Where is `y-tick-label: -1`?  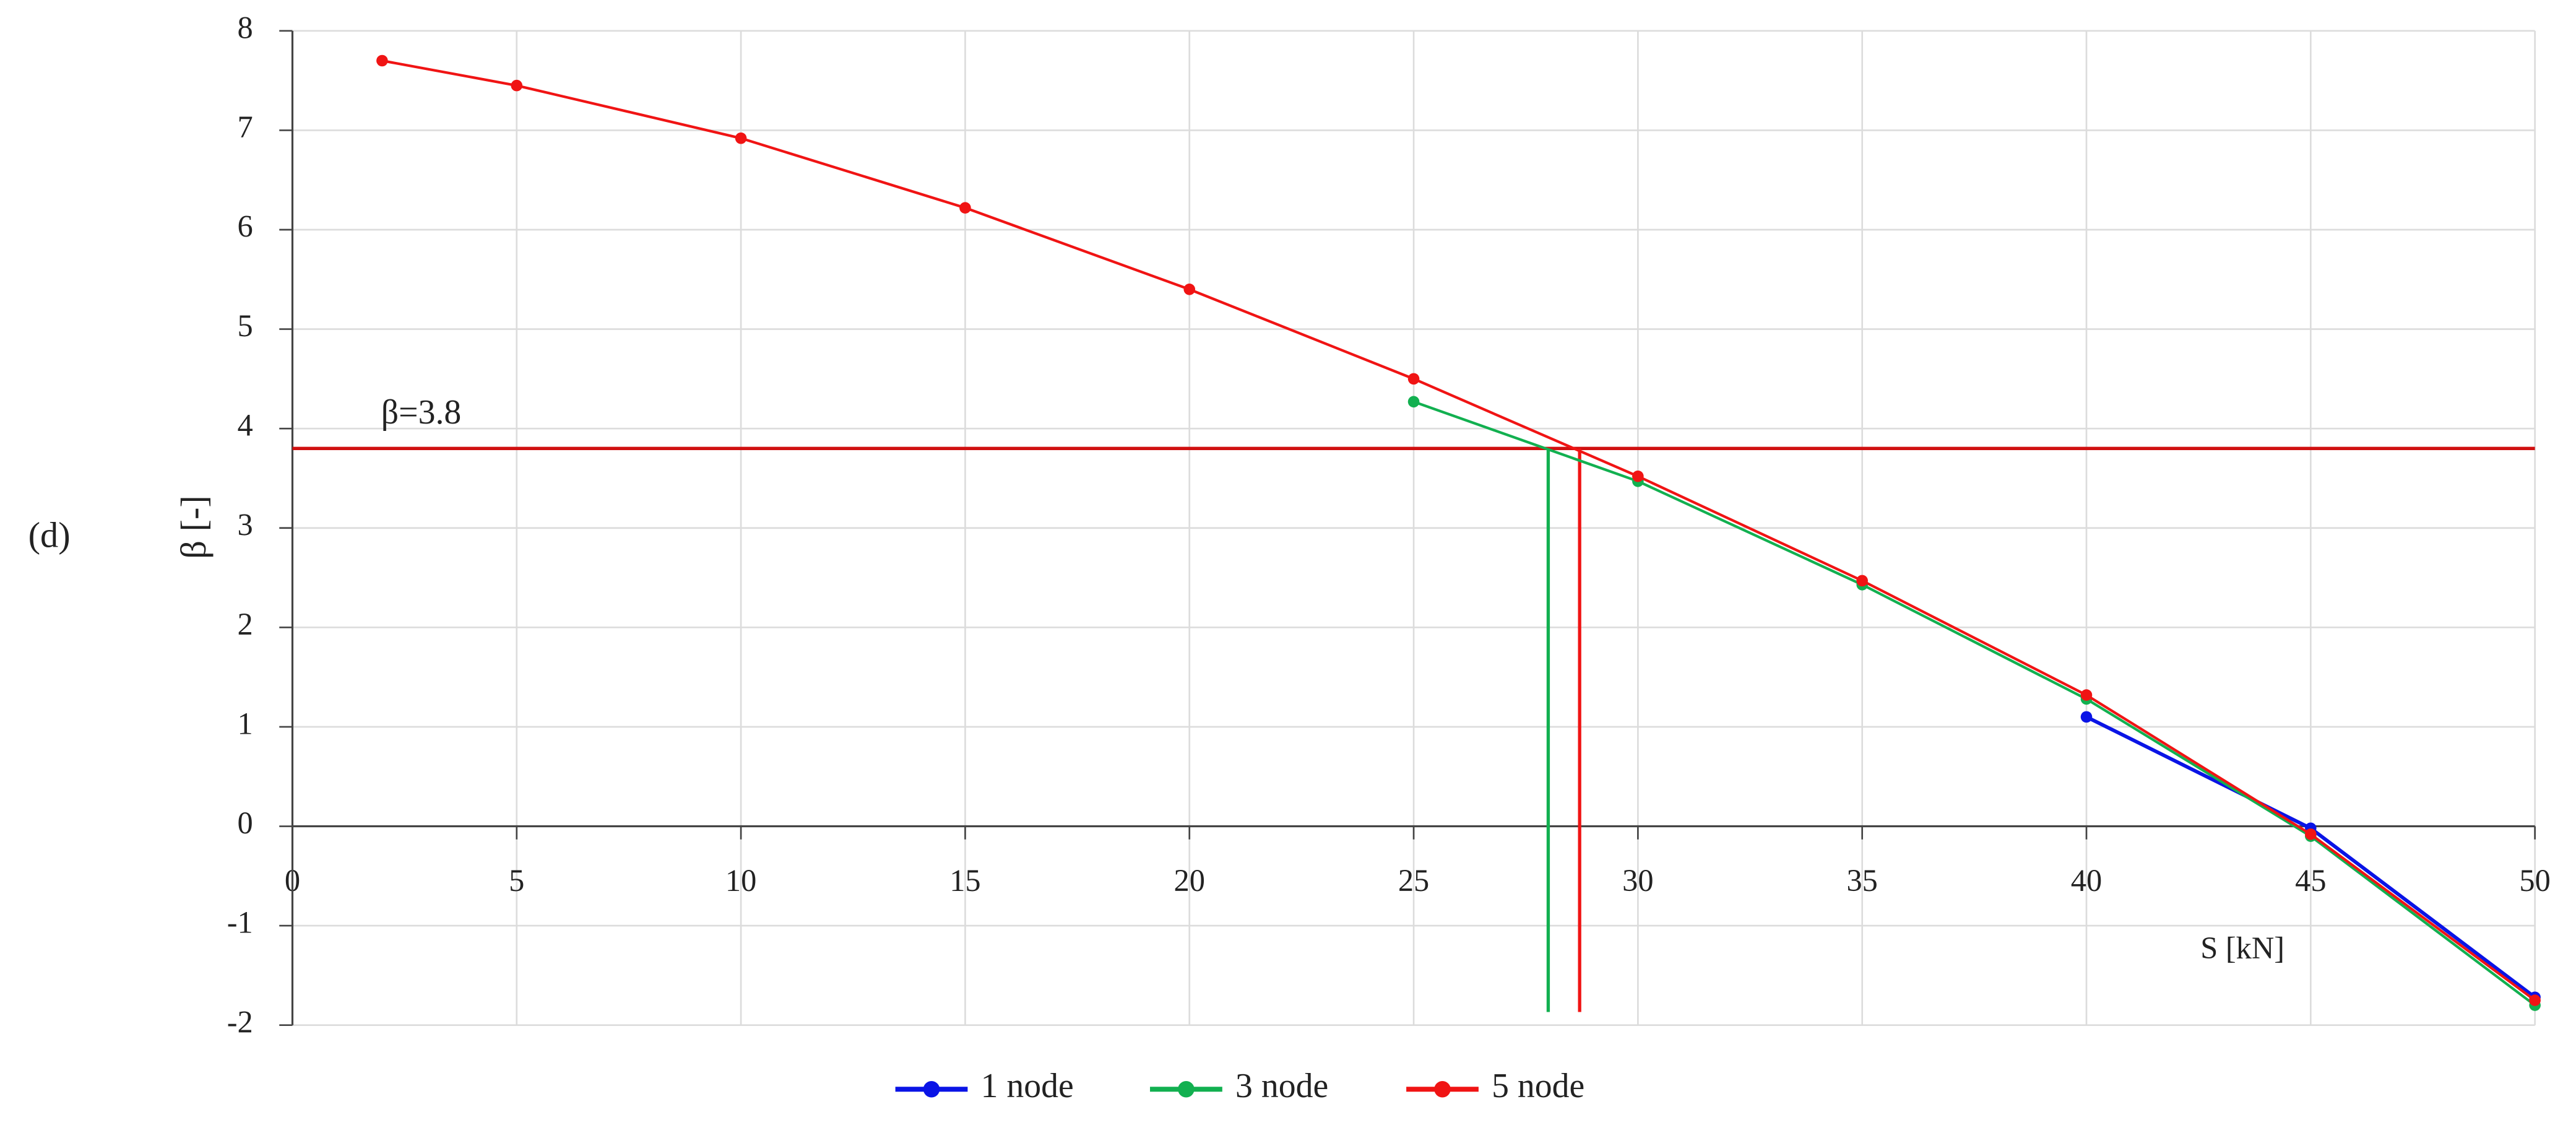 y-tick-label: -1 is located at coordinates (240, 922).